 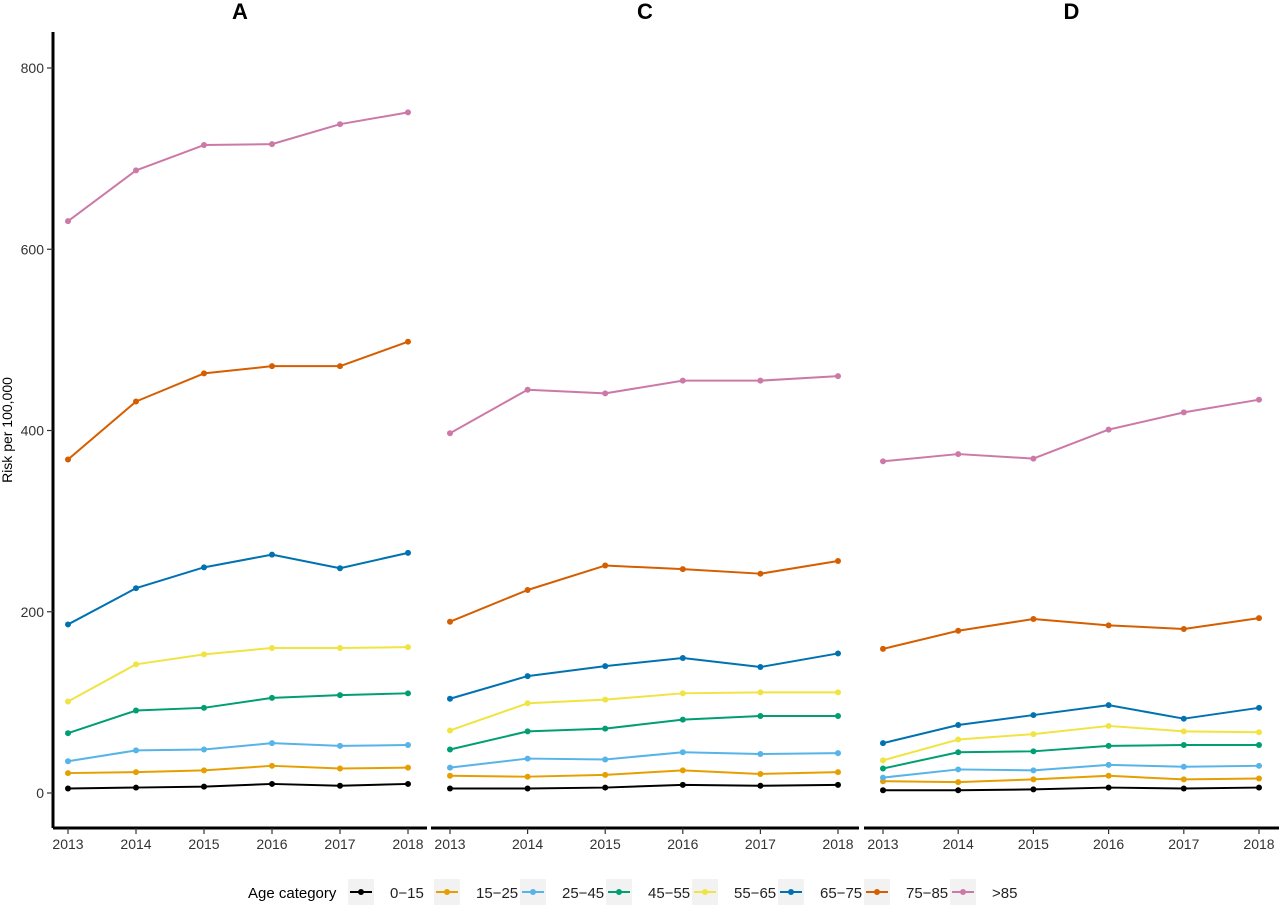 What do you see at coordinates (644, 760) in the screenshot?
I see `series-25−45` at bounding box center [644, 760].